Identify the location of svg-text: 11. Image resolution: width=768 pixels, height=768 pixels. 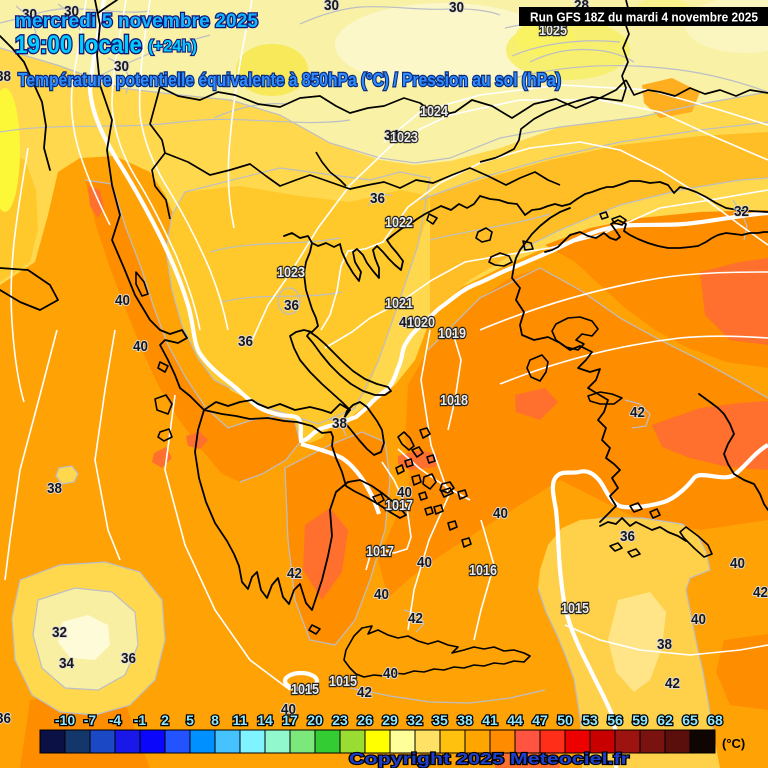
(240, 720).